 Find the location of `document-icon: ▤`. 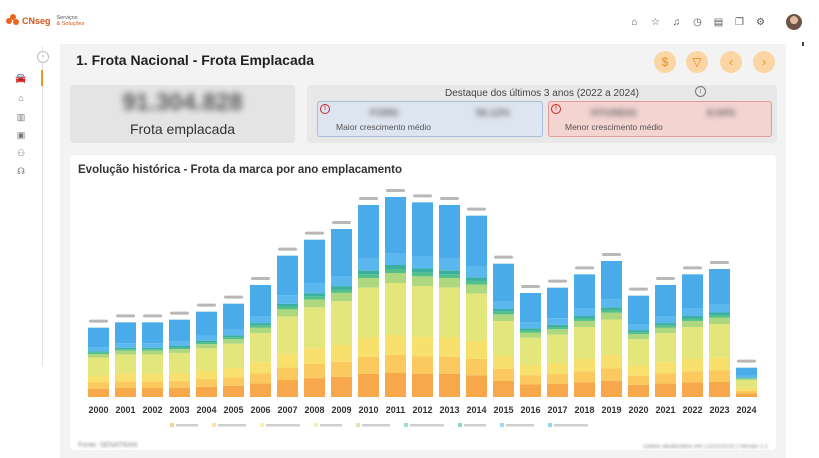

document-icon: ▤ is located at coordinates (718, 22).